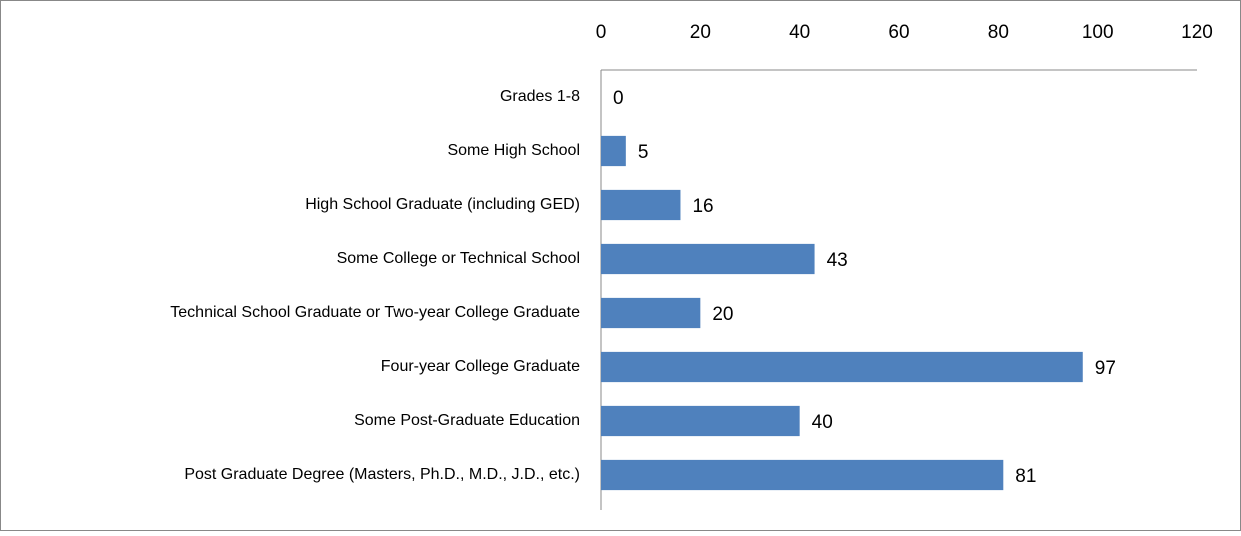 This screenshot has height=536, width=1241. Describe the element at coordinates (540, 96) in the screenshot. I see `y-tick-label: Grades 1-8` at that location.